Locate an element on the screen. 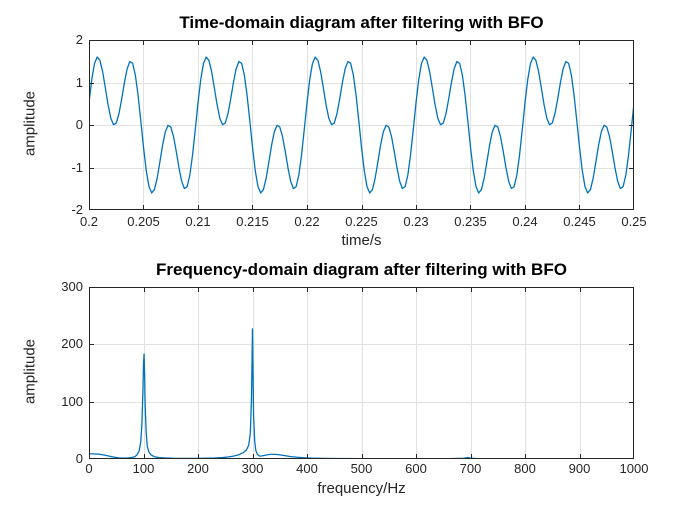 The image size is (700, 525). x-tick-label: 0.21 is located at coordinates (198, 221).